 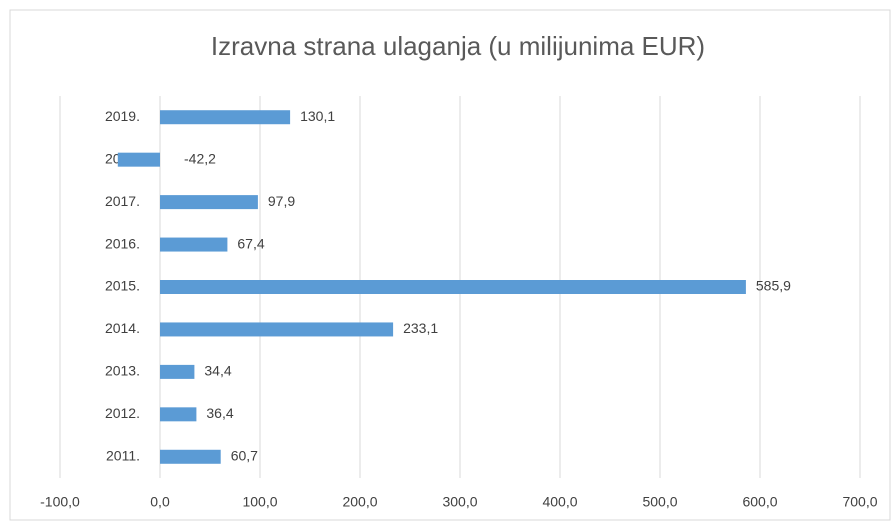 I want to click on x-tick-label: 600,0, so click(x=759, y=502).